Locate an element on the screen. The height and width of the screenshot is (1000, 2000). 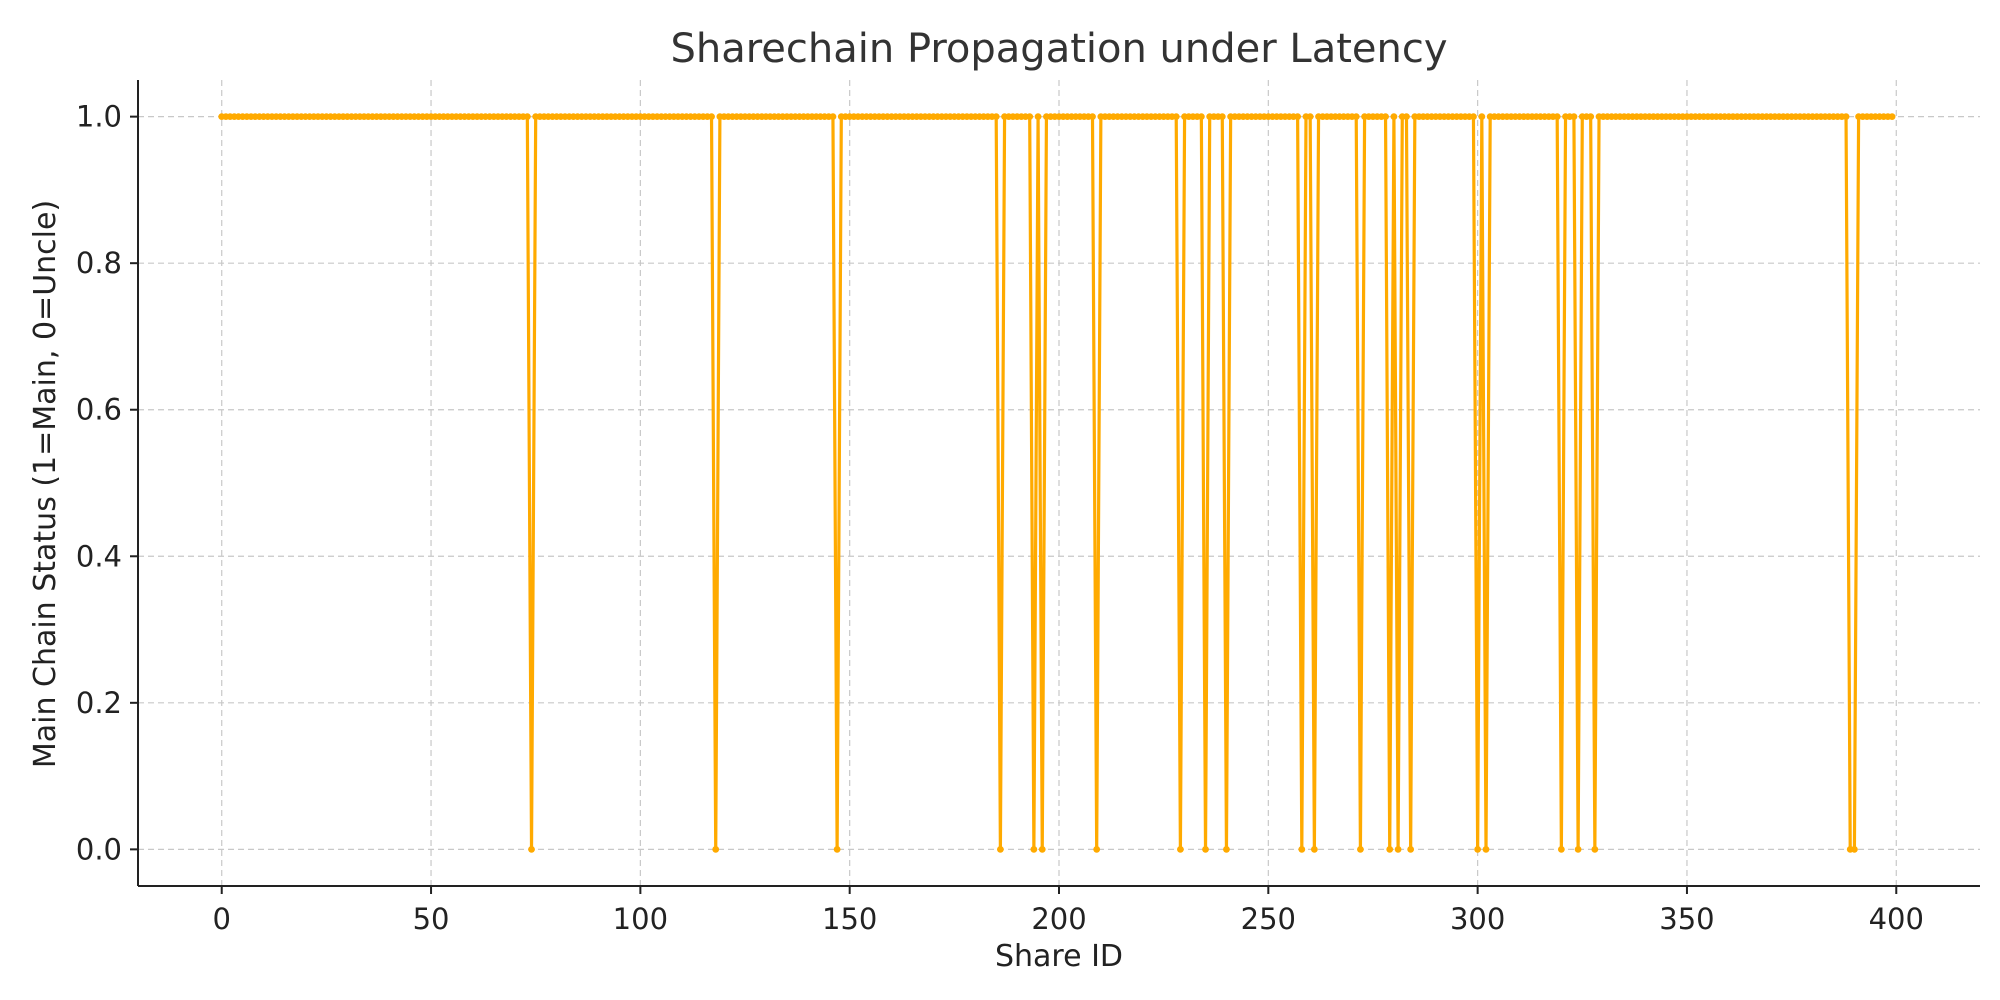
x-tick-label: 100 is located at coordinates (640, 919).